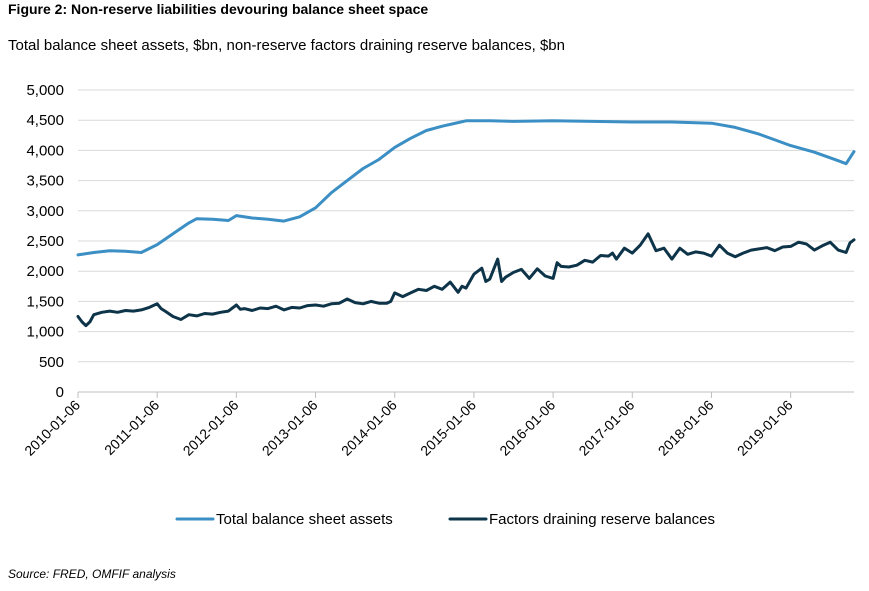 This screenshot has width=869, height=591. Describe the element at coordinates (92, 574) in the screenshot. I see `source-note: Source: FRED, OMFIF analysis` at that location.